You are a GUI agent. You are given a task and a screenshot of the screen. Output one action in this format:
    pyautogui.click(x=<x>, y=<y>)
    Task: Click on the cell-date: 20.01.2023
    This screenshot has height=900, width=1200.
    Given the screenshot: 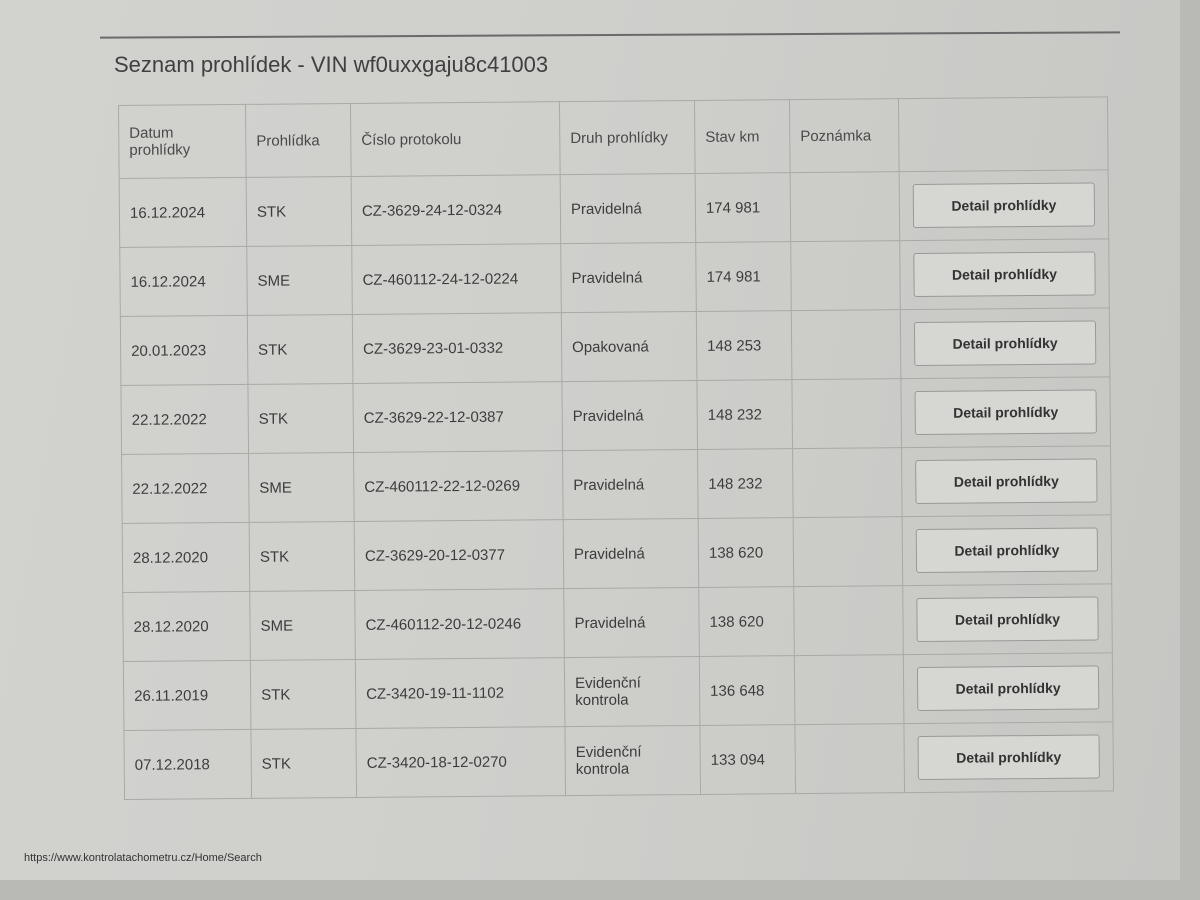 What is the action you would take?
    pyautogui.click(x=184, y=350)
    